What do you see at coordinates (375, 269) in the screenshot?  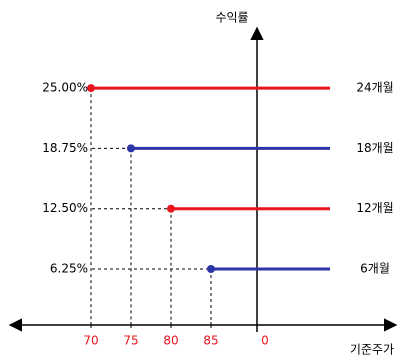 I see `series-label: 6개월` at bounding box center [375, 269].